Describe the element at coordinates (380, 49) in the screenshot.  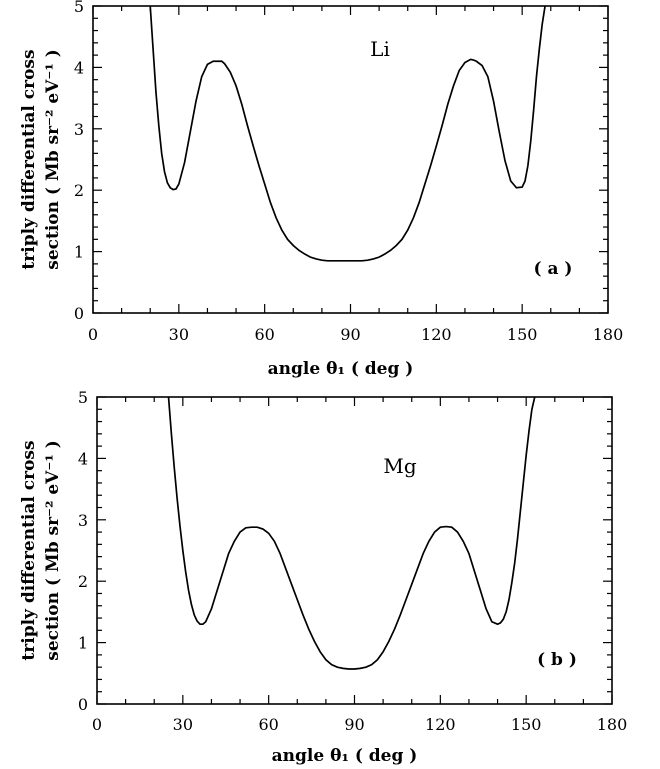
I see `element-annotation: Li` at that location.